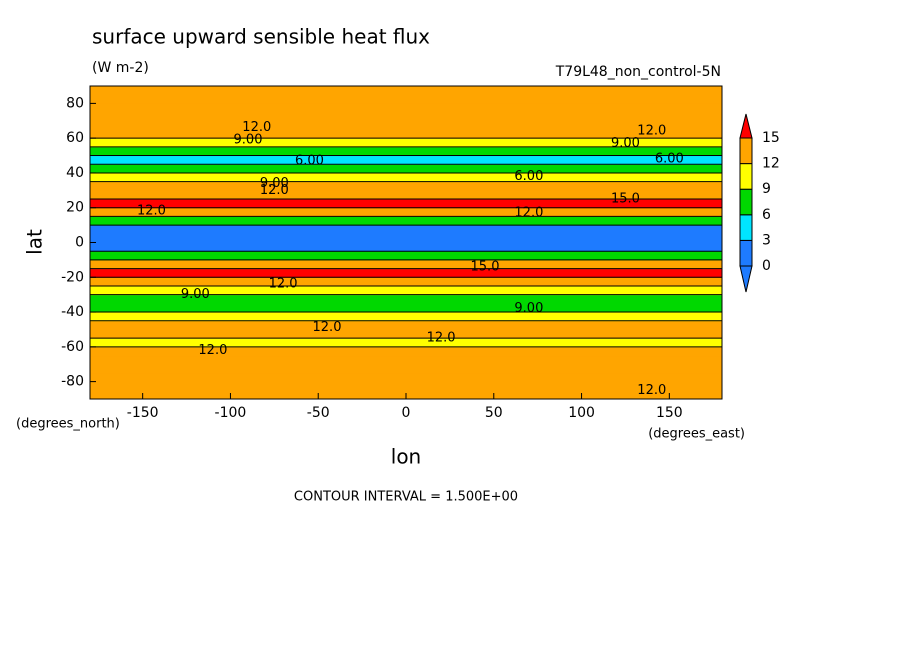 The width and height of the screenshot is (904, 654). What do you see at coordinates (231, 413) in the screenshot?
I see `x-tick-label: -100` at bounding box center [231, 413].